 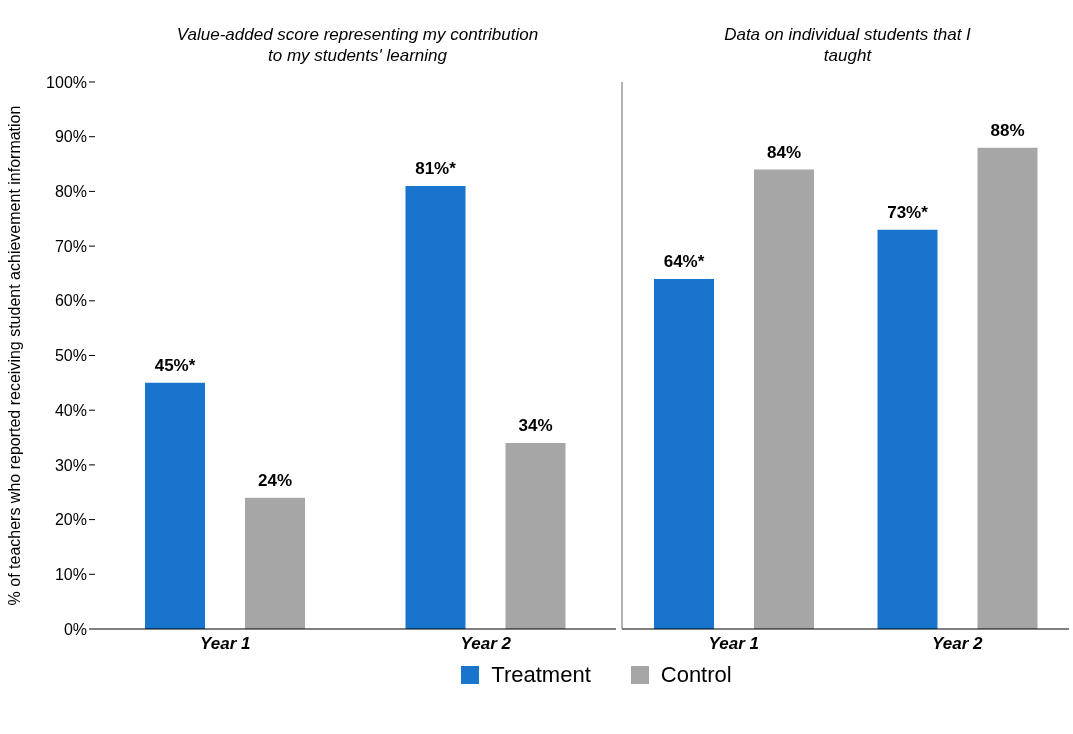 I want to click on y-tick-label: 0%, so click(x=75, y=629).